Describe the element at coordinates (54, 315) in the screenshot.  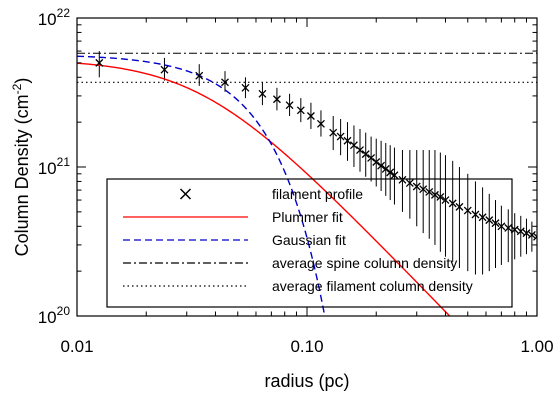
I see `y-tick-label: 1020` at that location.